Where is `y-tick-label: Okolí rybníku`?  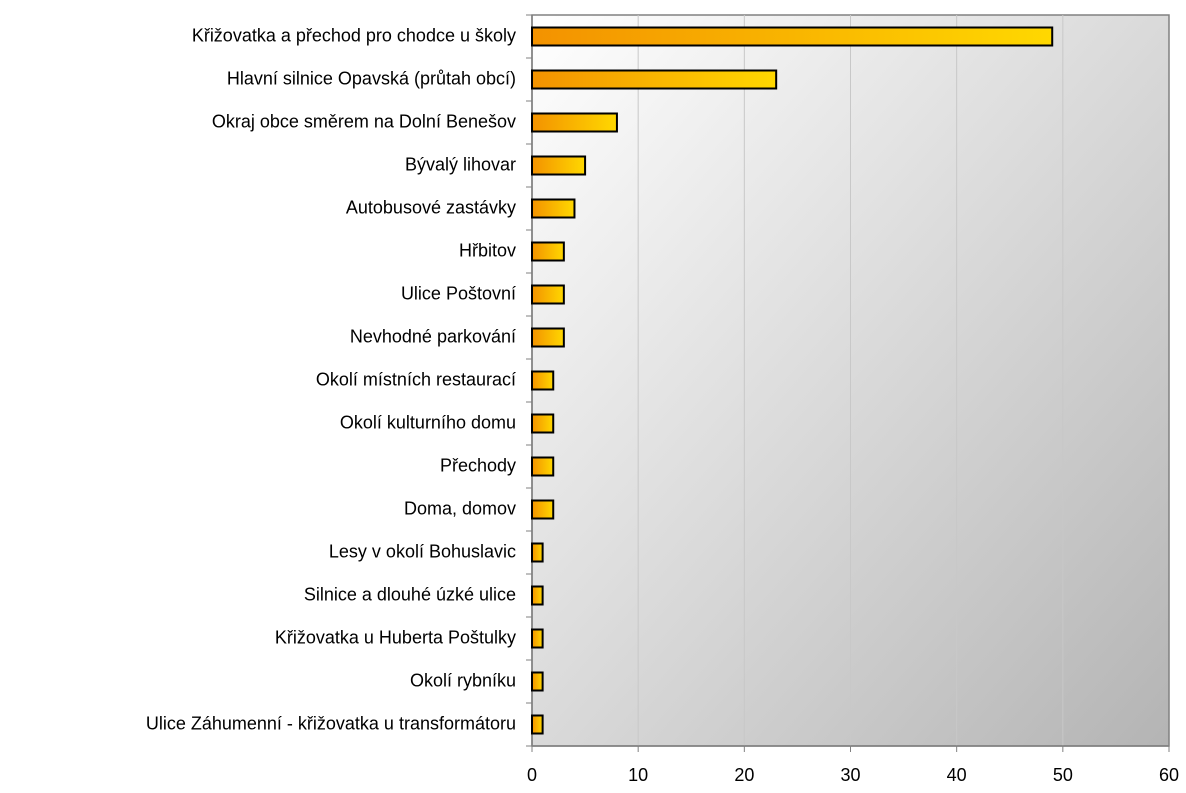 y-tick-label: Okolí rybníku is located at coordinates (463, 680).